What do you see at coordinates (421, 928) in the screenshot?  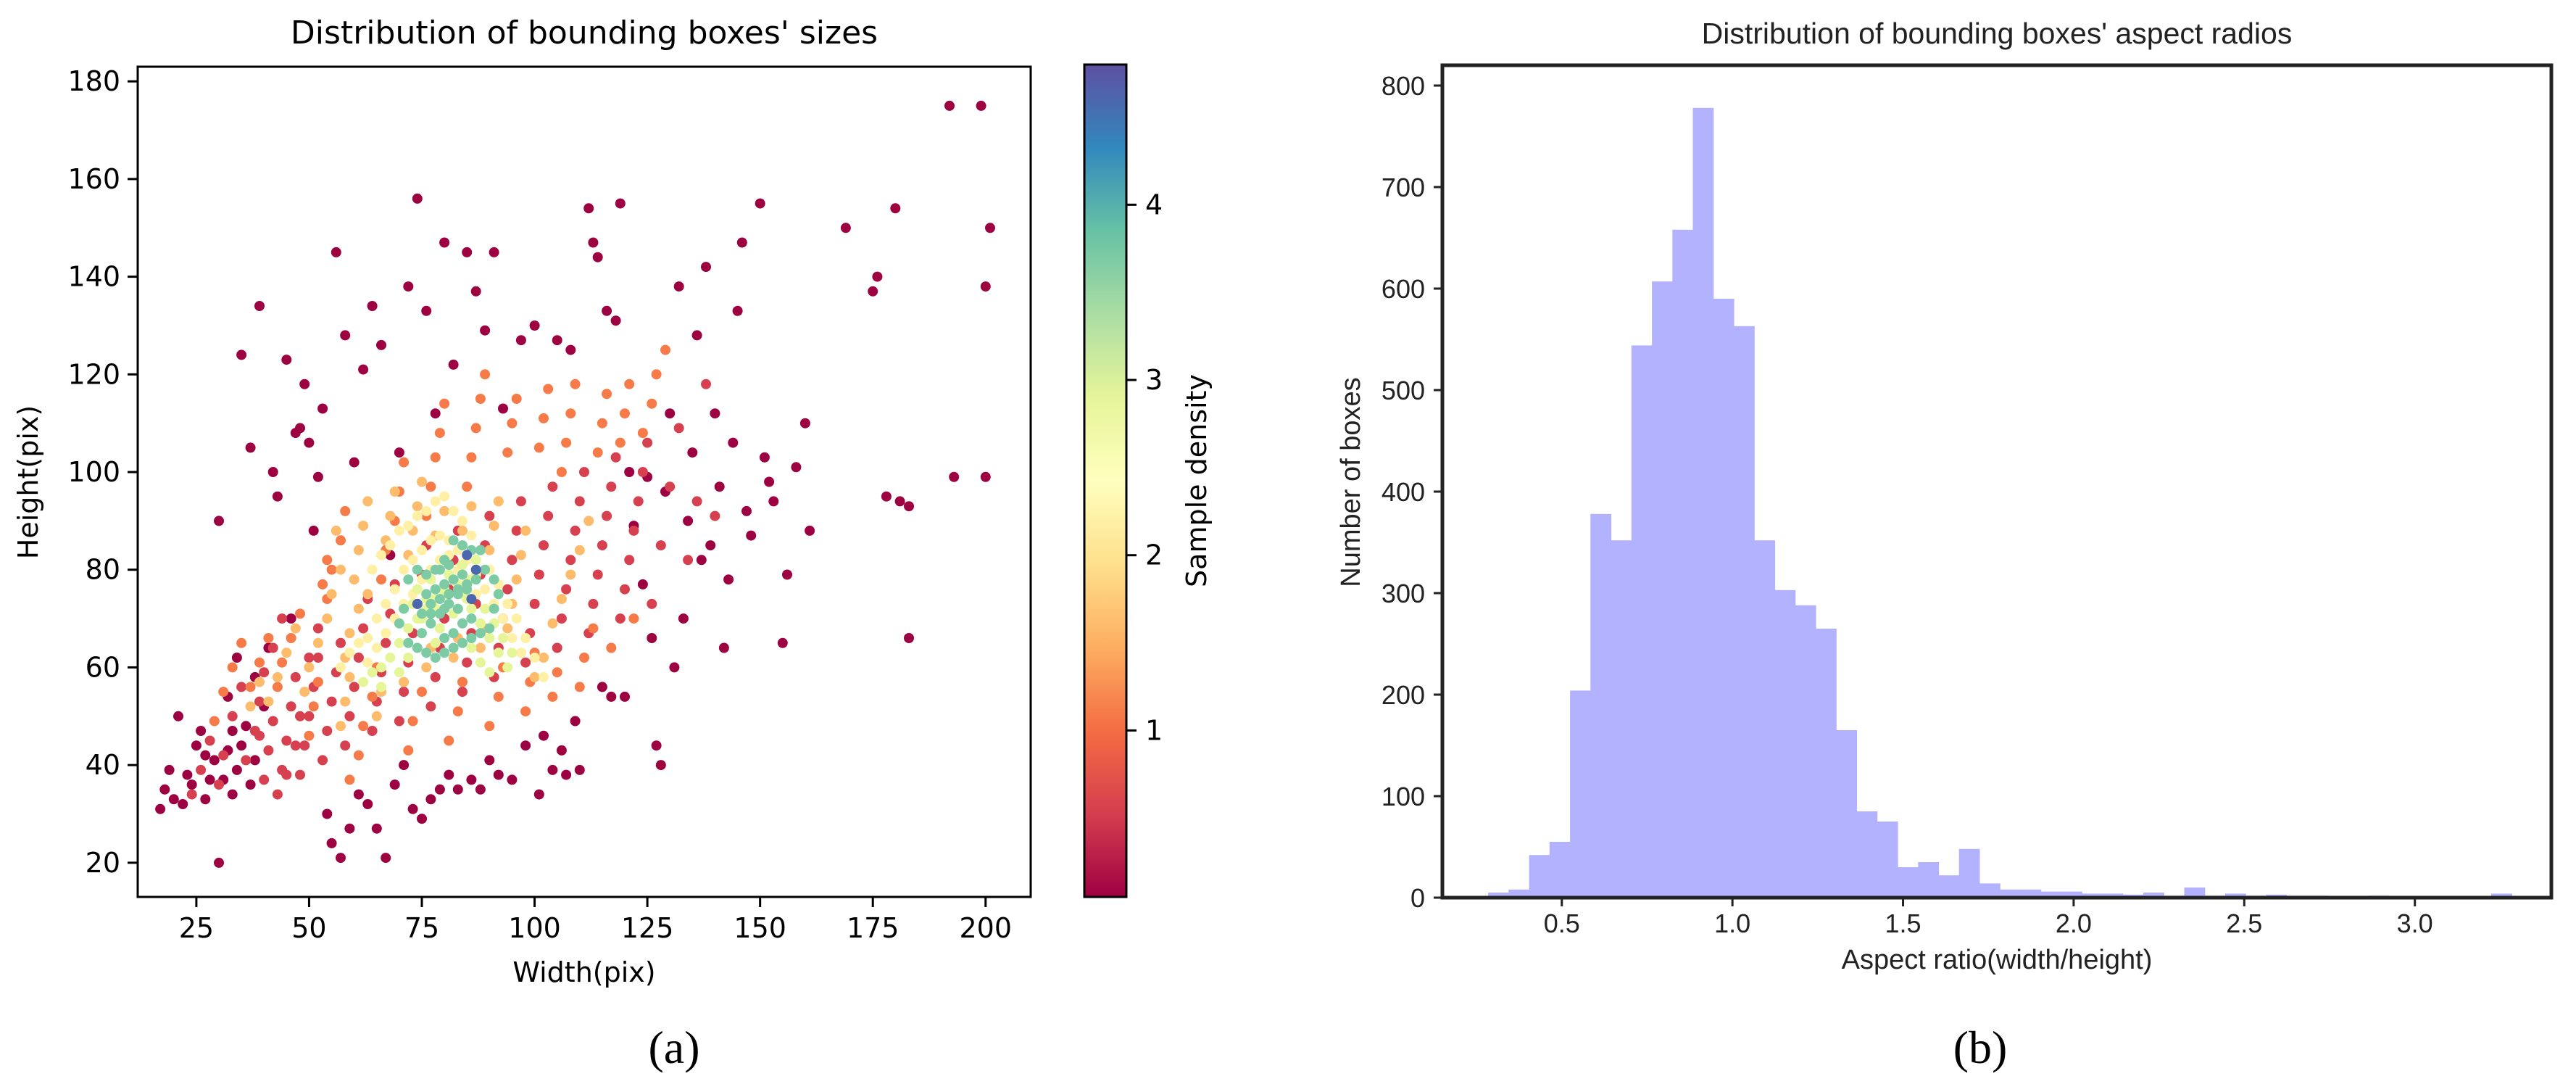 I see `x-tick-label: 75` at bounding box center [421, 928].